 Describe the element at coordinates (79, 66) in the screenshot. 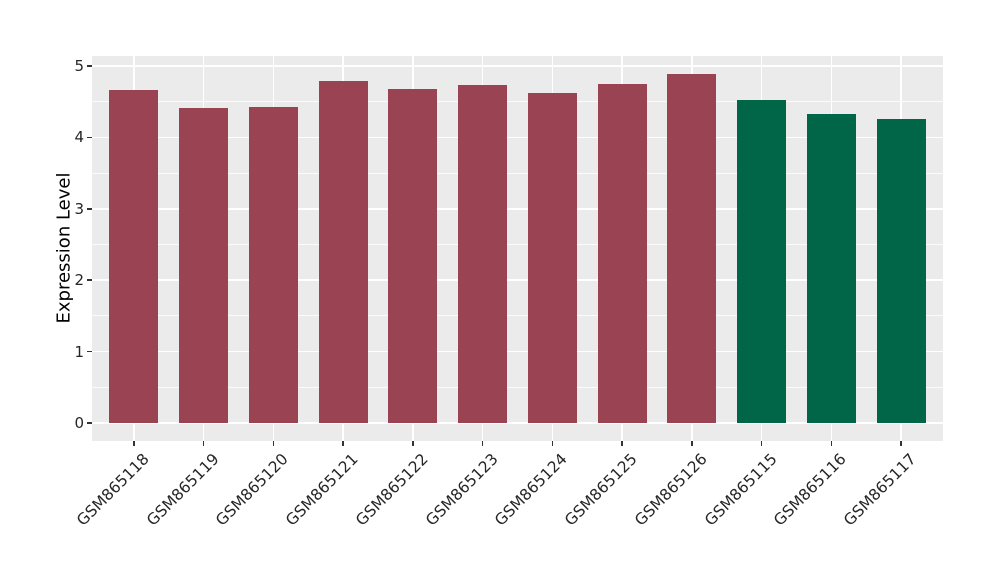

I see `y-tick-label: 5` at that location.